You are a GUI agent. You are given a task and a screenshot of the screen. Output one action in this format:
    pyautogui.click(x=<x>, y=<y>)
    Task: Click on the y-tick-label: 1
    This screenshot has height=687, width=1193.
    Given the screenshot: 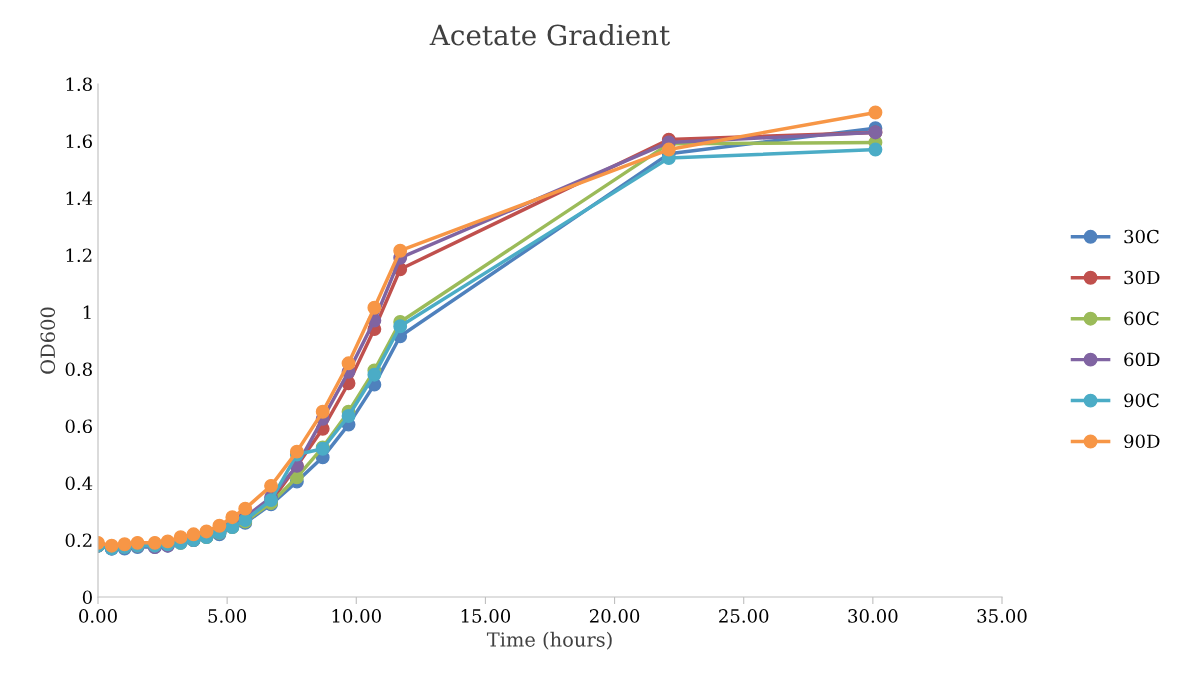 What is the action you would take?
    pyautogui.click(x=87, y=312)
    